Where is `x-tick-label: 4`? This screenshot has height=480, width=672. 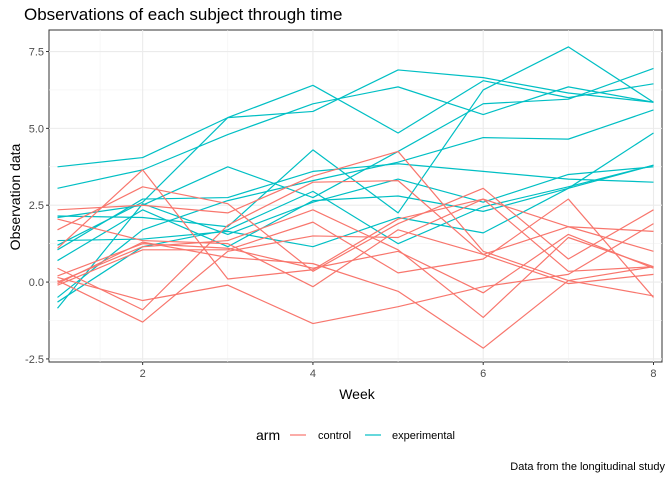 x-tick-label: 4 is located at coordinates (313, 374).